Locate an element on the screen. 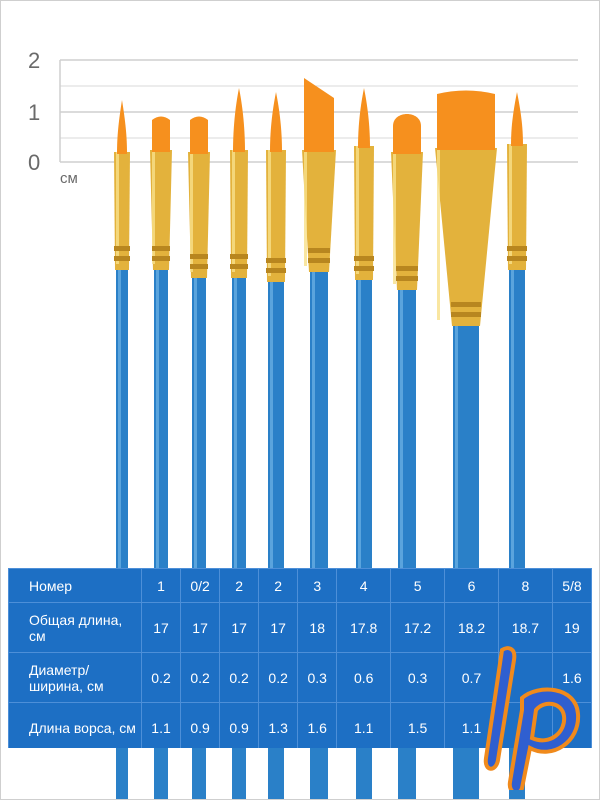 The height and width of the screenshot is (800, 600). spec-cell: 1.3 is located at coordinates (278, 727).